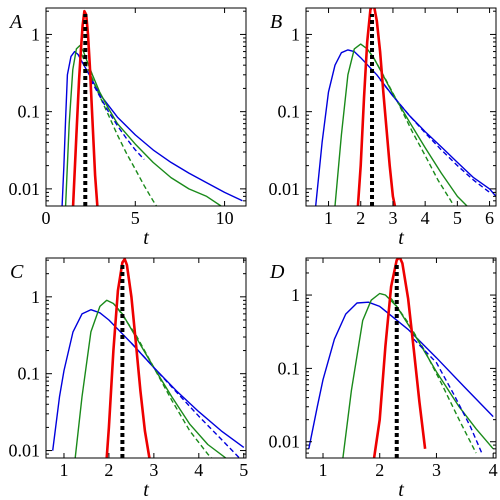 This screenshot has height=500, width=500. What do you see at coordinates (277, 272) in the screenshot?
I see `panel-label: D` at bounding box center [277, 272].